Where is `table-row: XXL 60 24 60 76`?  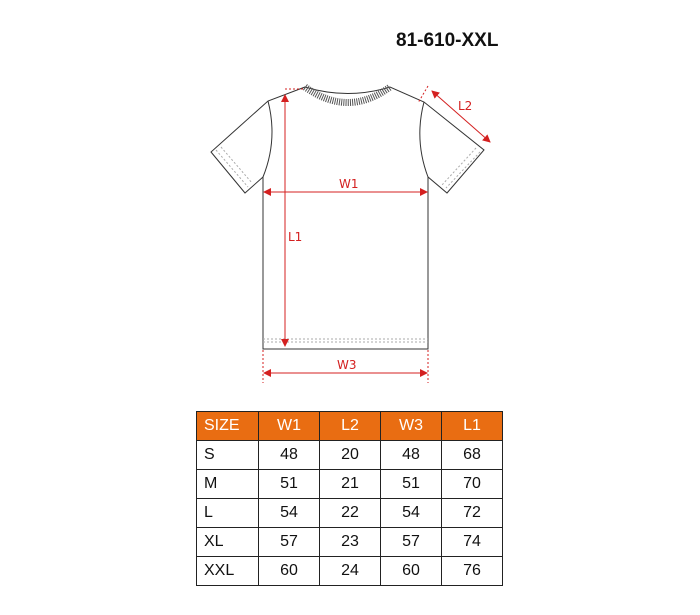 table-row: XXL 60 24 60 76 is located at coordinates (349, 571).